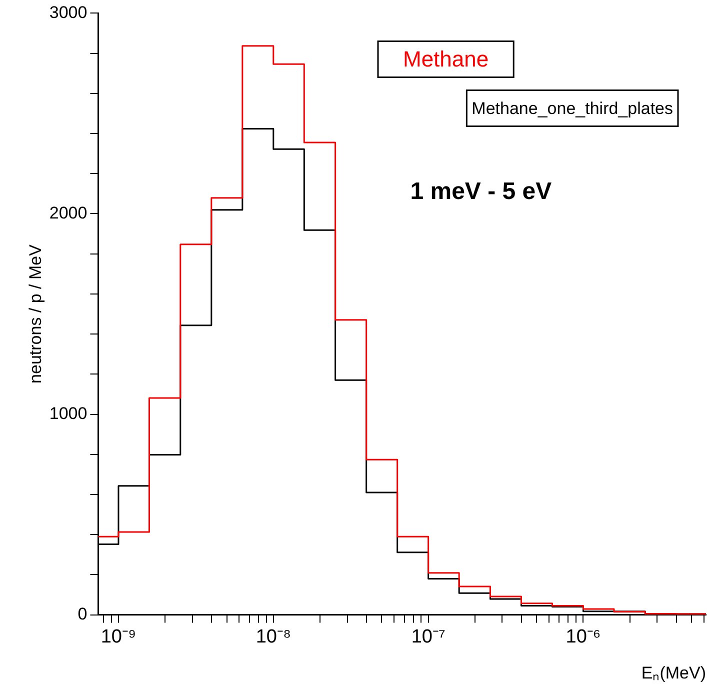 The width and height of the screenshot is (707, 688). Describe the element at coordinates (68, 413) in the screenshot. I see `y-tick-label: 1000` at that location.